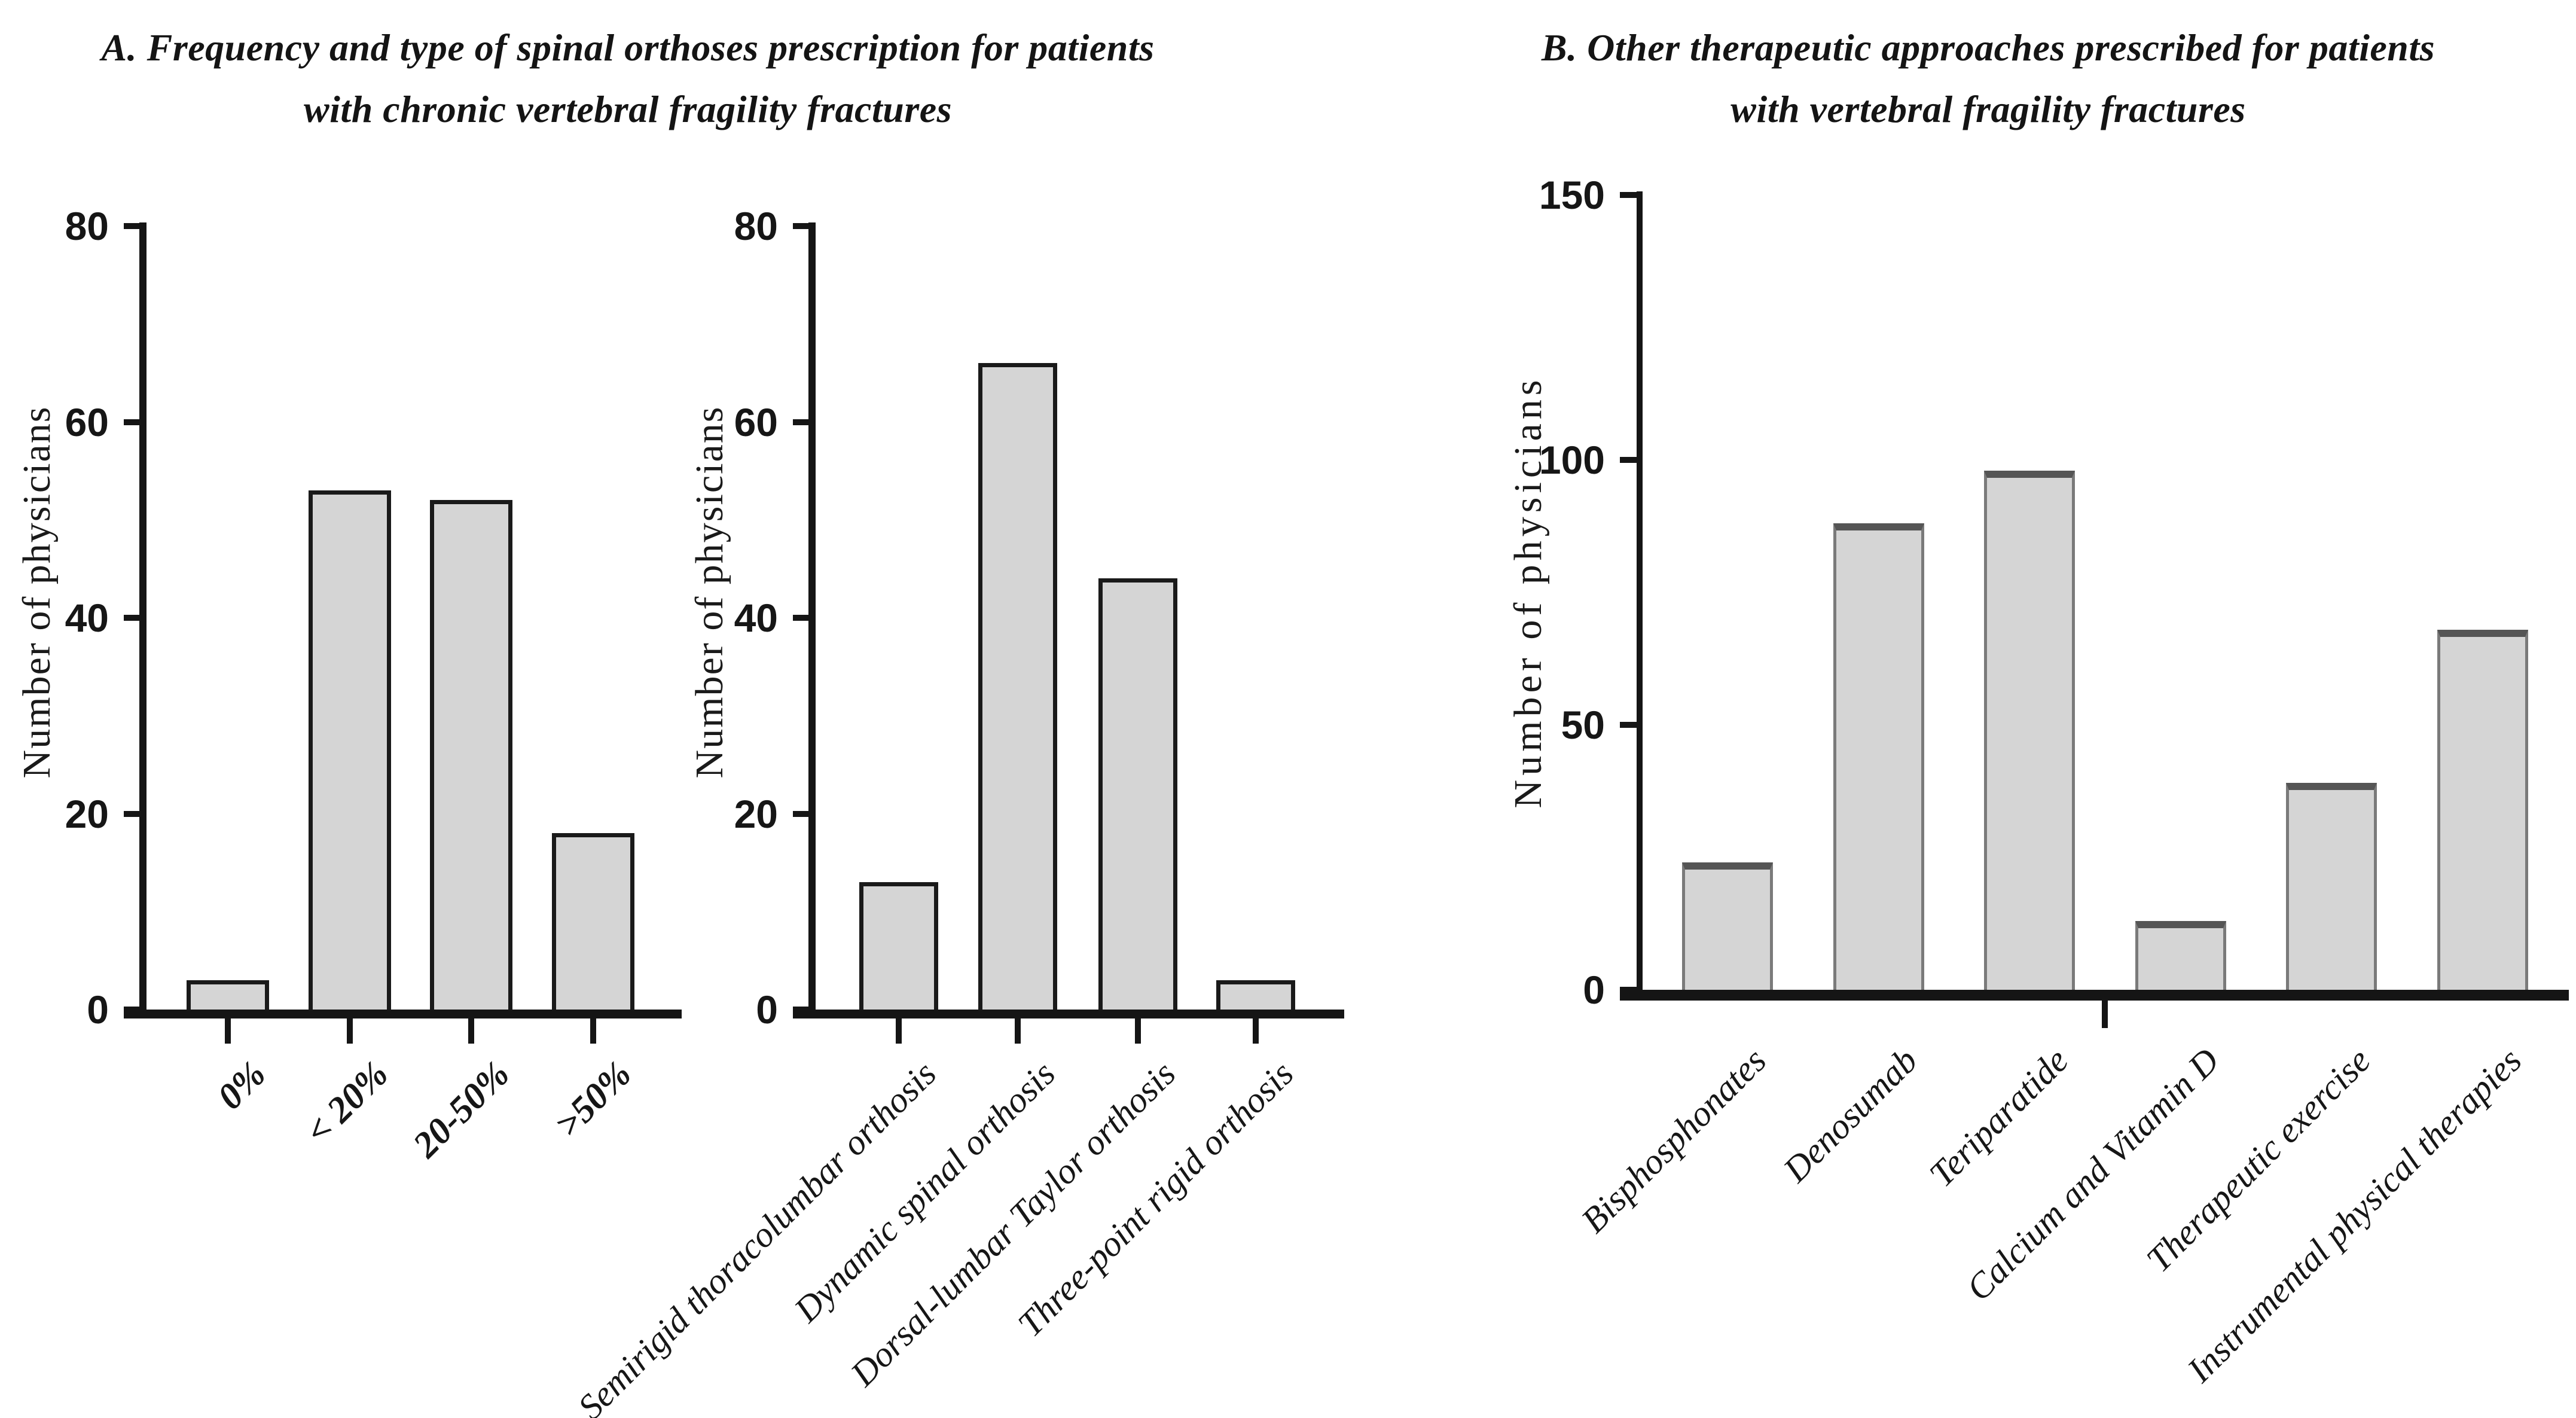 The image size is (2576, 1418). I want to click on bar-semirigid-thoracolumbar-orthosis, so click(898, 946).